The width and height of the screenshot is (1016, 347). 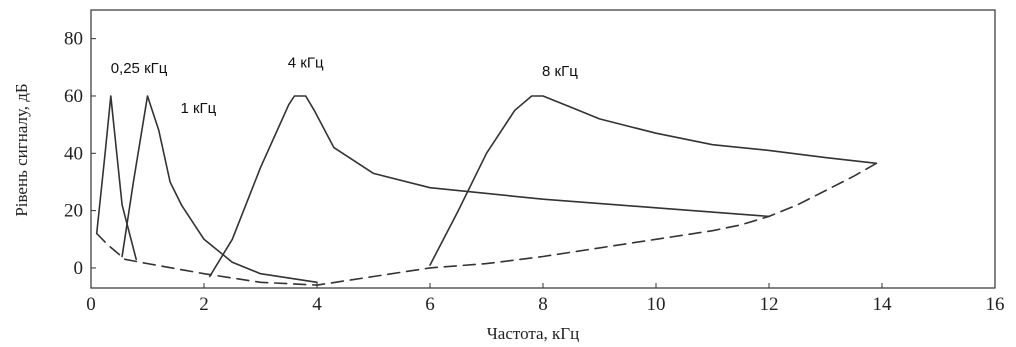 I want to click on curve-label: 4 кГц, so click(x=306, y=62).